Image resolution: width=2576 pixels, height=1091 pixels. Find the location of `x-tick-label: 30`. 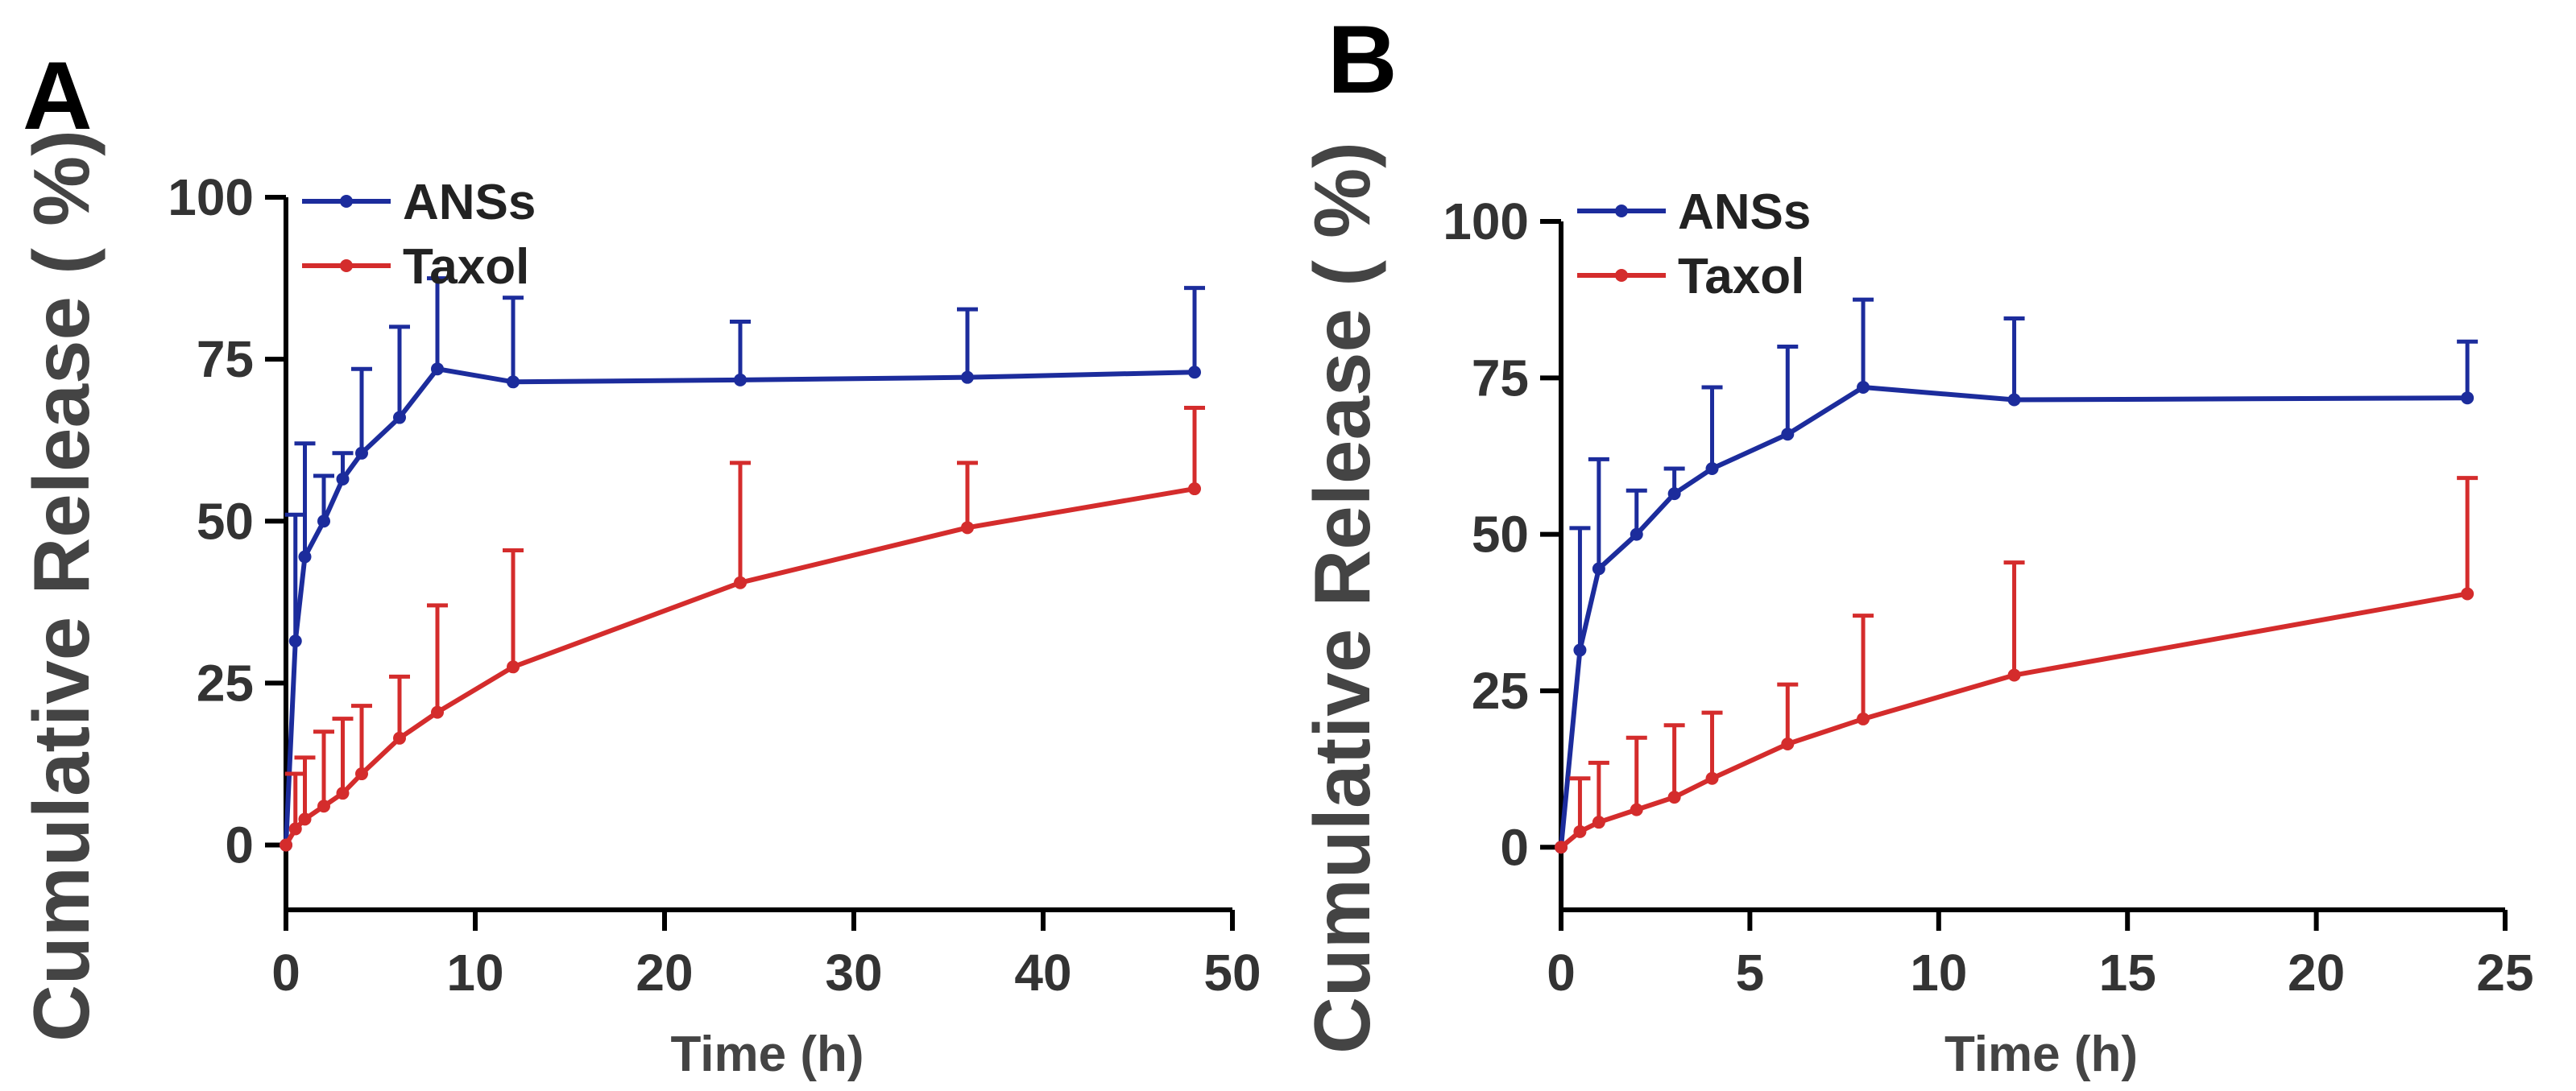

x-tick-label: 30 is located at coordinates (853, 973).